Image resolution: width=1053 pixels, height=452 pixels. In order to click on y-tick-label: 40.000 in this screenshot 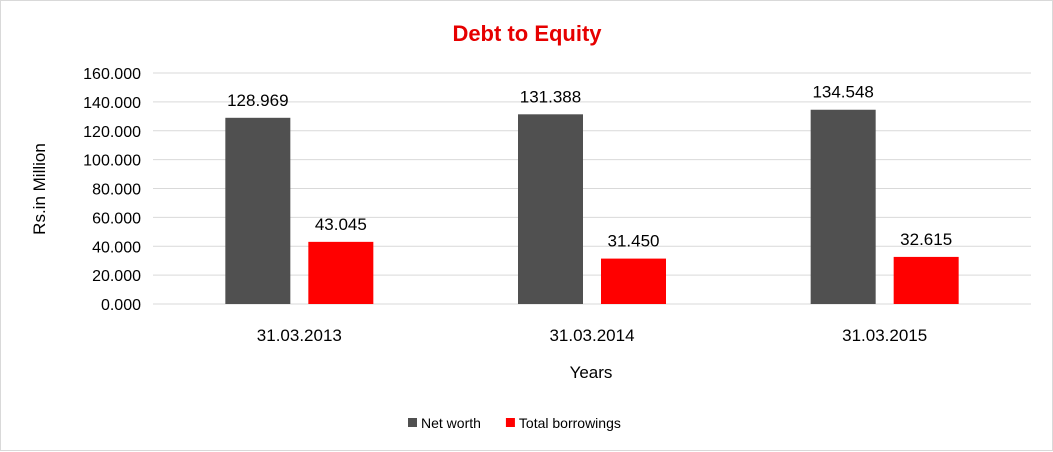, I will do `click(116, 247)`.